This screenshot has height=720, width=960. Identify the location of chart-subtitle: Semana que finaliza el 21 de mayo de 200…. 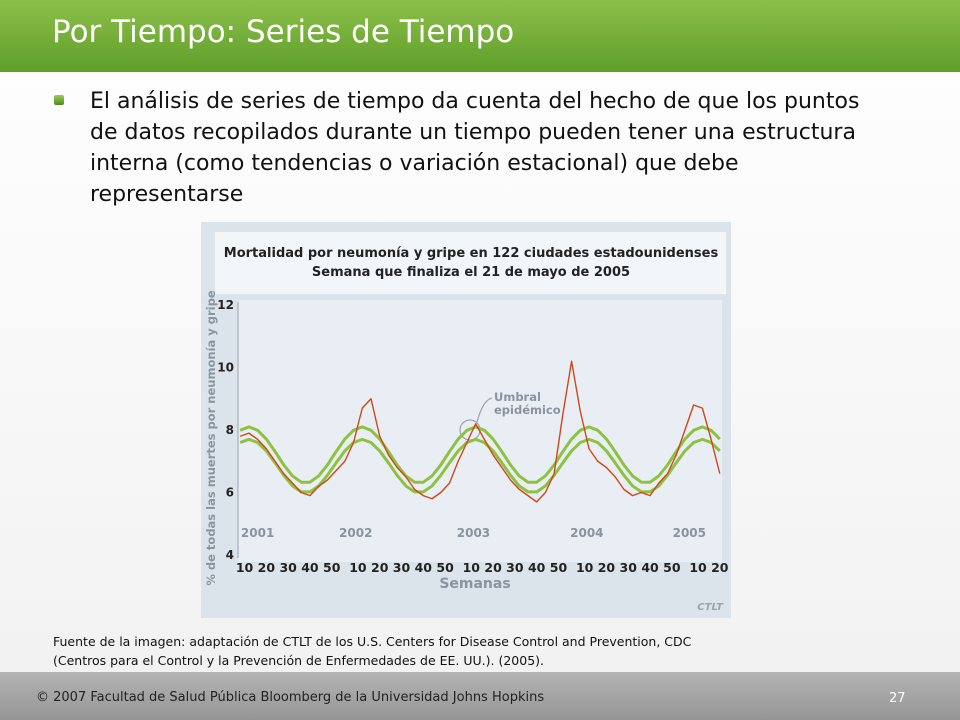
(471, 272).